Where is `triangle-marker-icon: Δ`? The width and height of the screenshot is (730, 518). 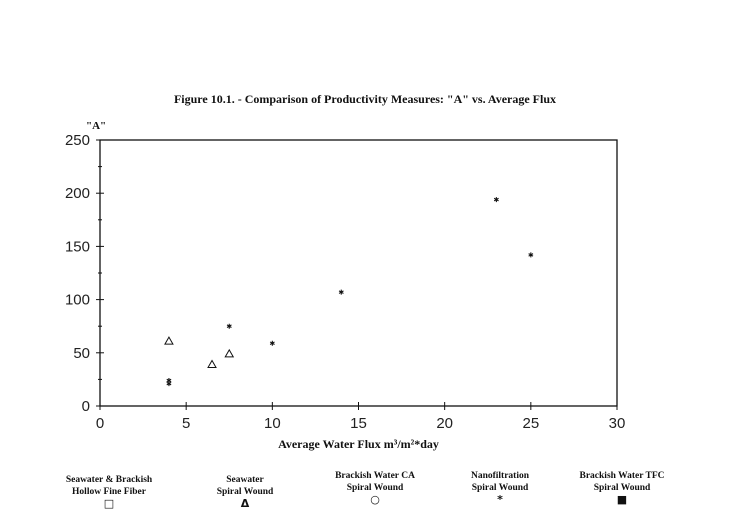 triangle-marker-icon: Δ is located at coordinates (245, 503).